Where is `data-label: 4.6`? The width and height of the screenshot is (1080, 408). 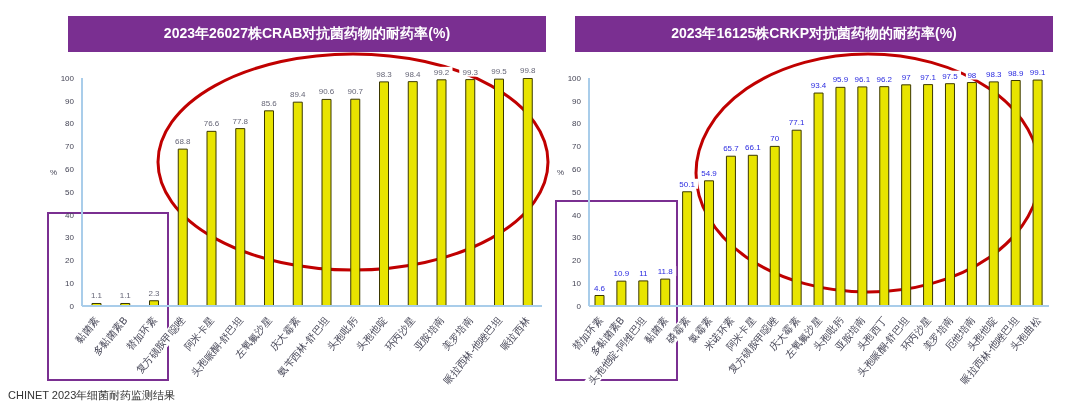 data-label: 4.6 is located at coordinates (599, 288).